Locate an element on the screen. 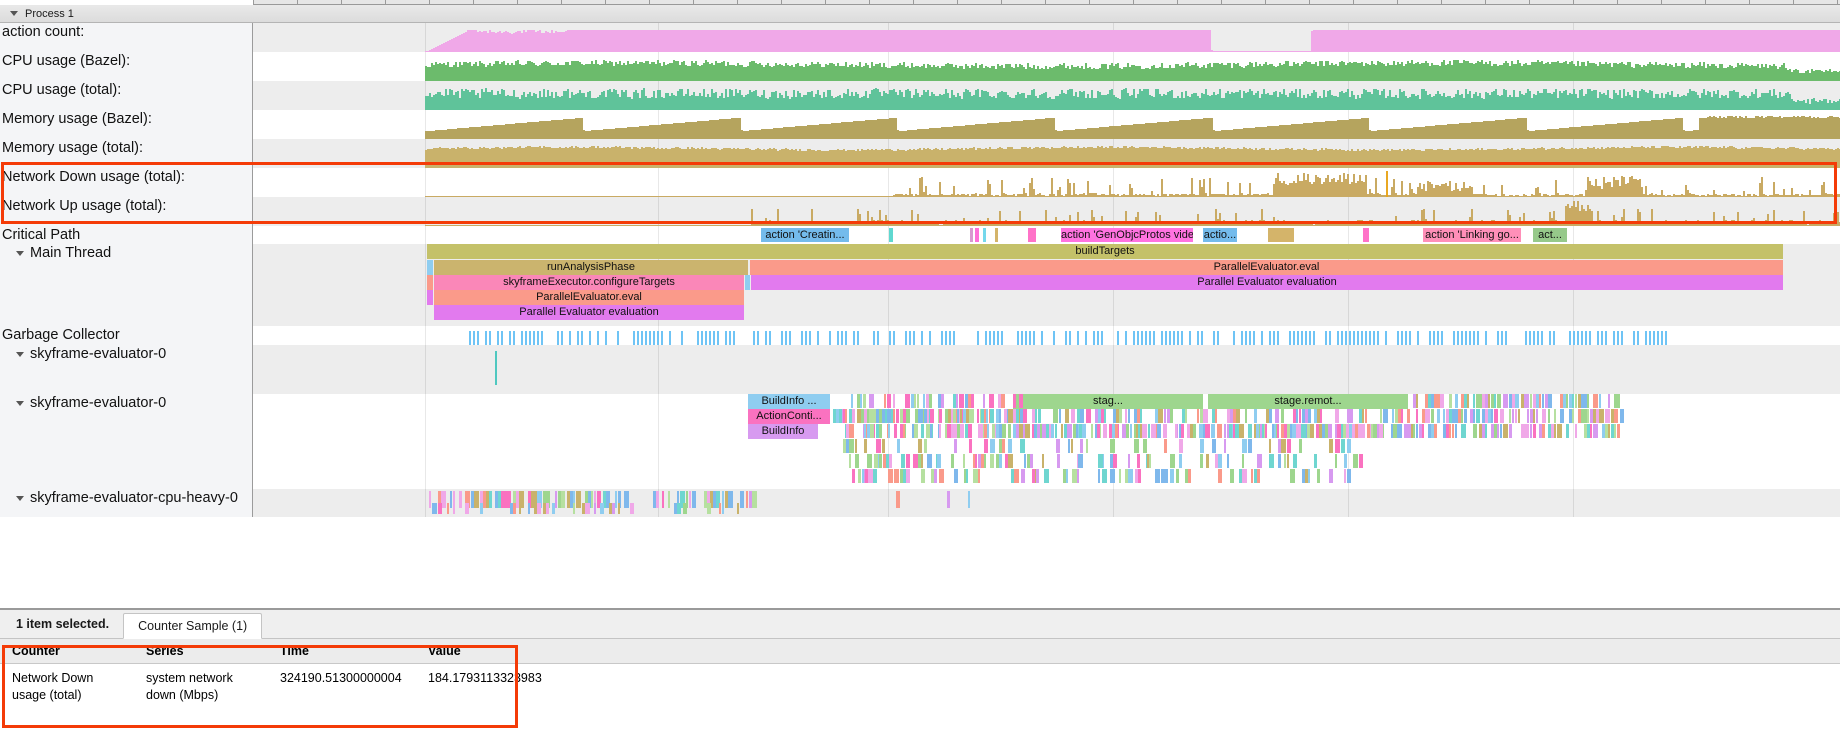 The image size is (1840, 742). track-lane is located at coordinates (1046, 503).